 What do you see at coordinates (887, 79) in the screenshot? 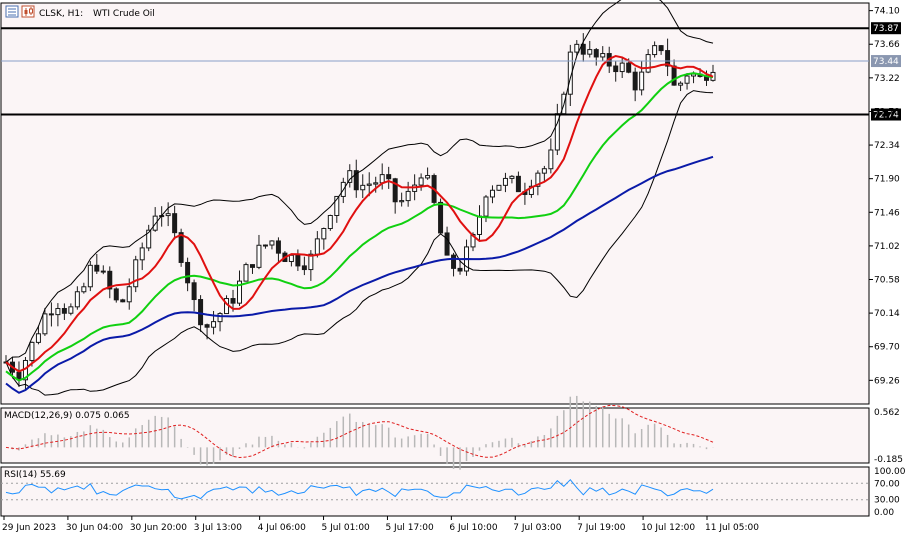
I see `price-tick-label: 73.22` at bounding box center [887, 79].